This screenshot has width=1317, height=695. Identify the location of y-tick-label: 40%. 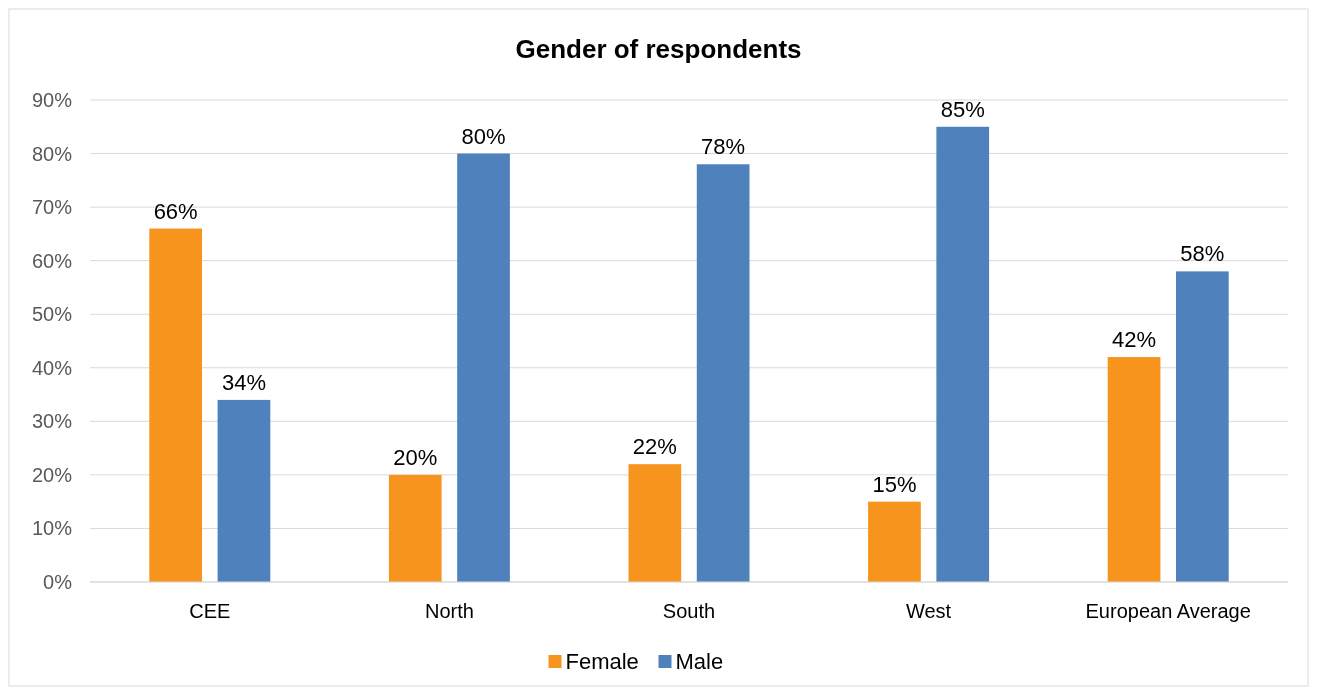
(52, 367).